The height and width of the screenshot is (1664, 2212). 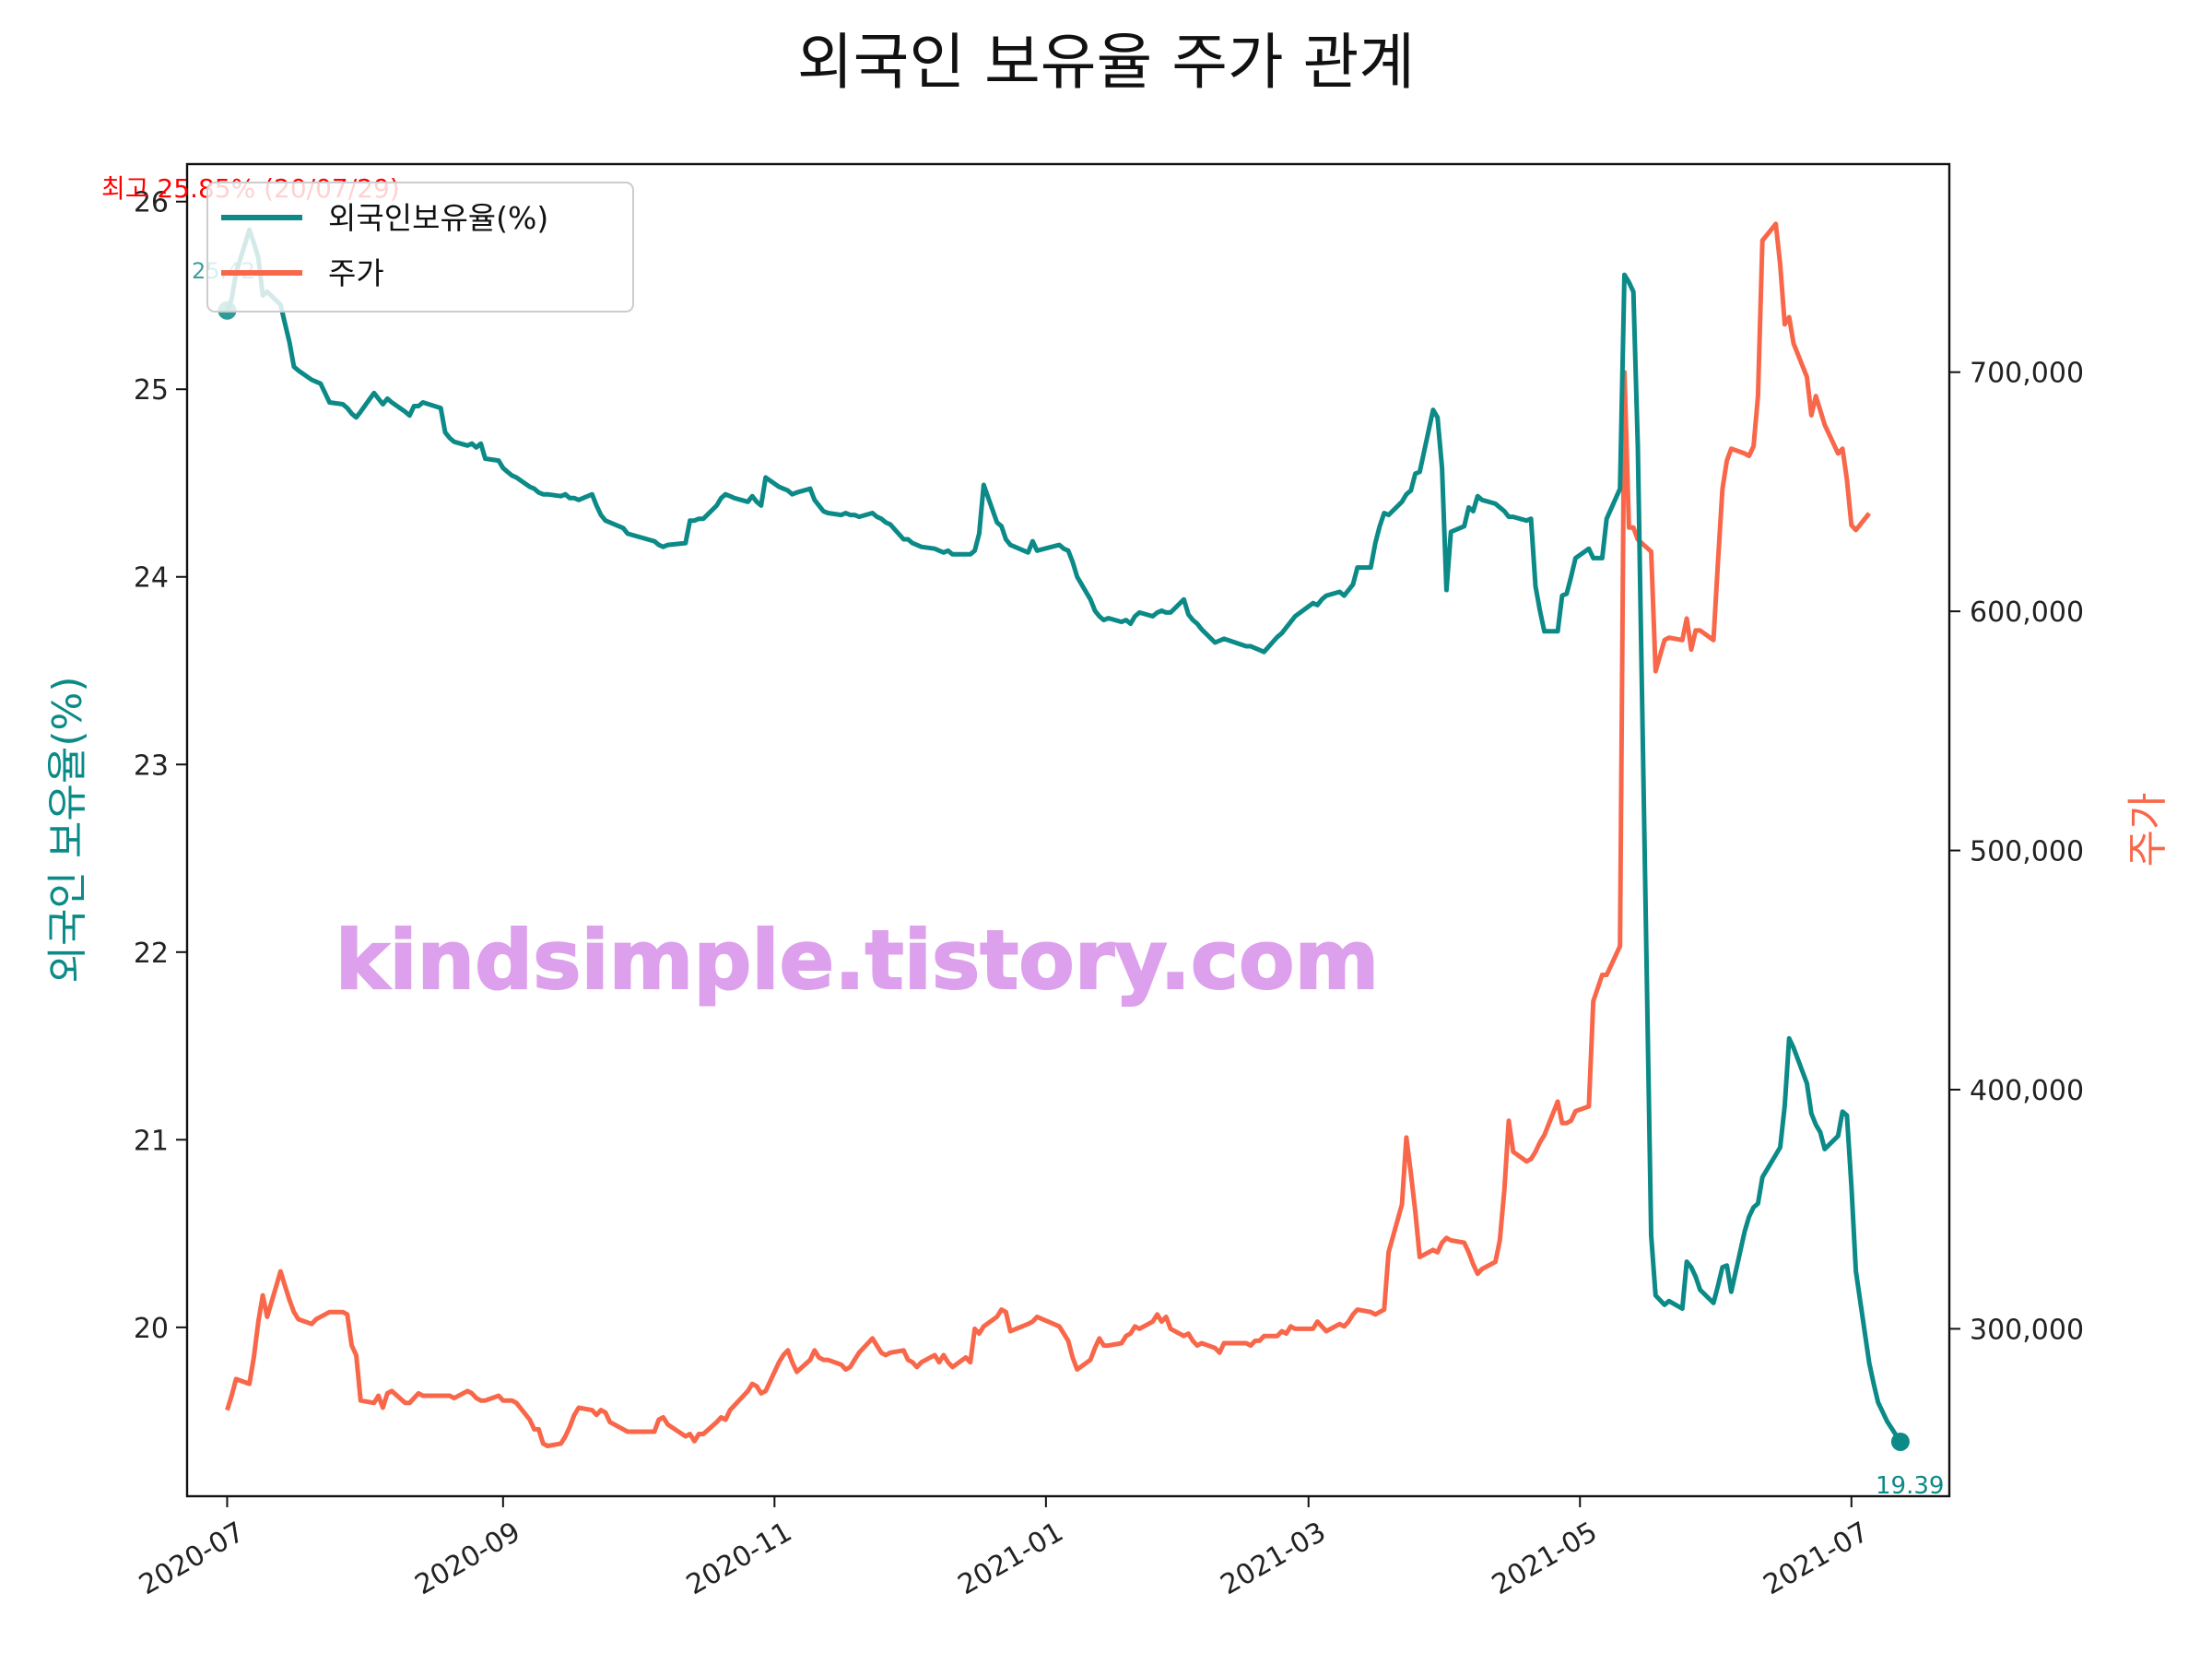 What do you see at coordinates (192, 1558) in the screenshot?
I see `x-tick-label: 2020-07` at bounding box center [192, 1558].